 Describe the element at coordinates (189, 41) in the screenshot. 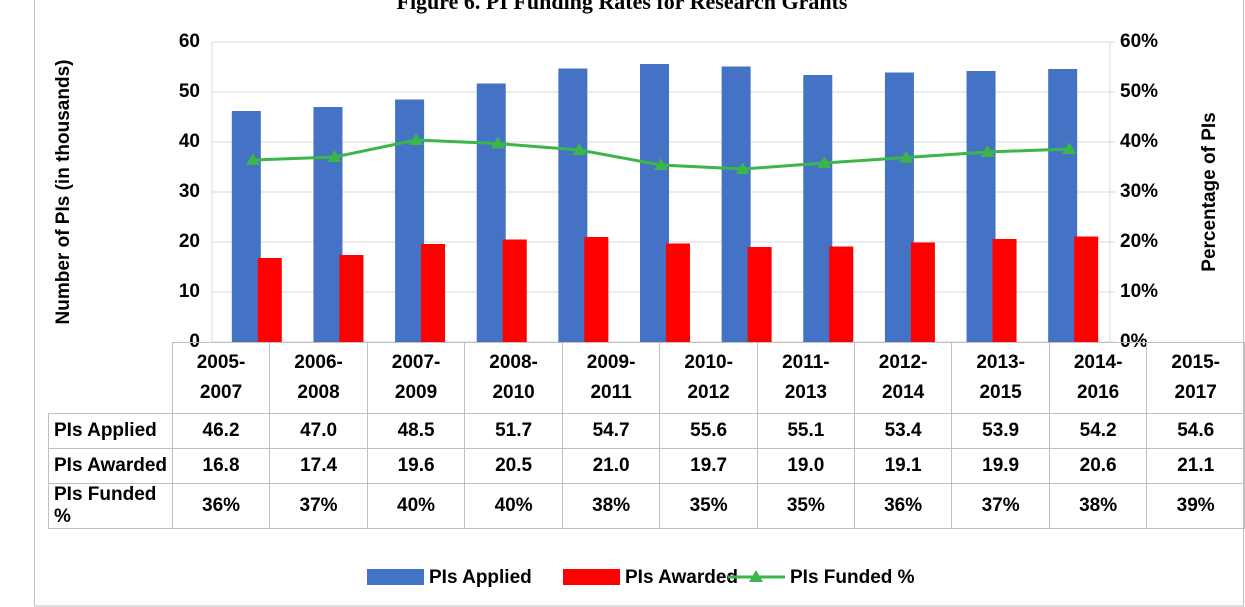

I see `y-tick-label: 60` at that location.